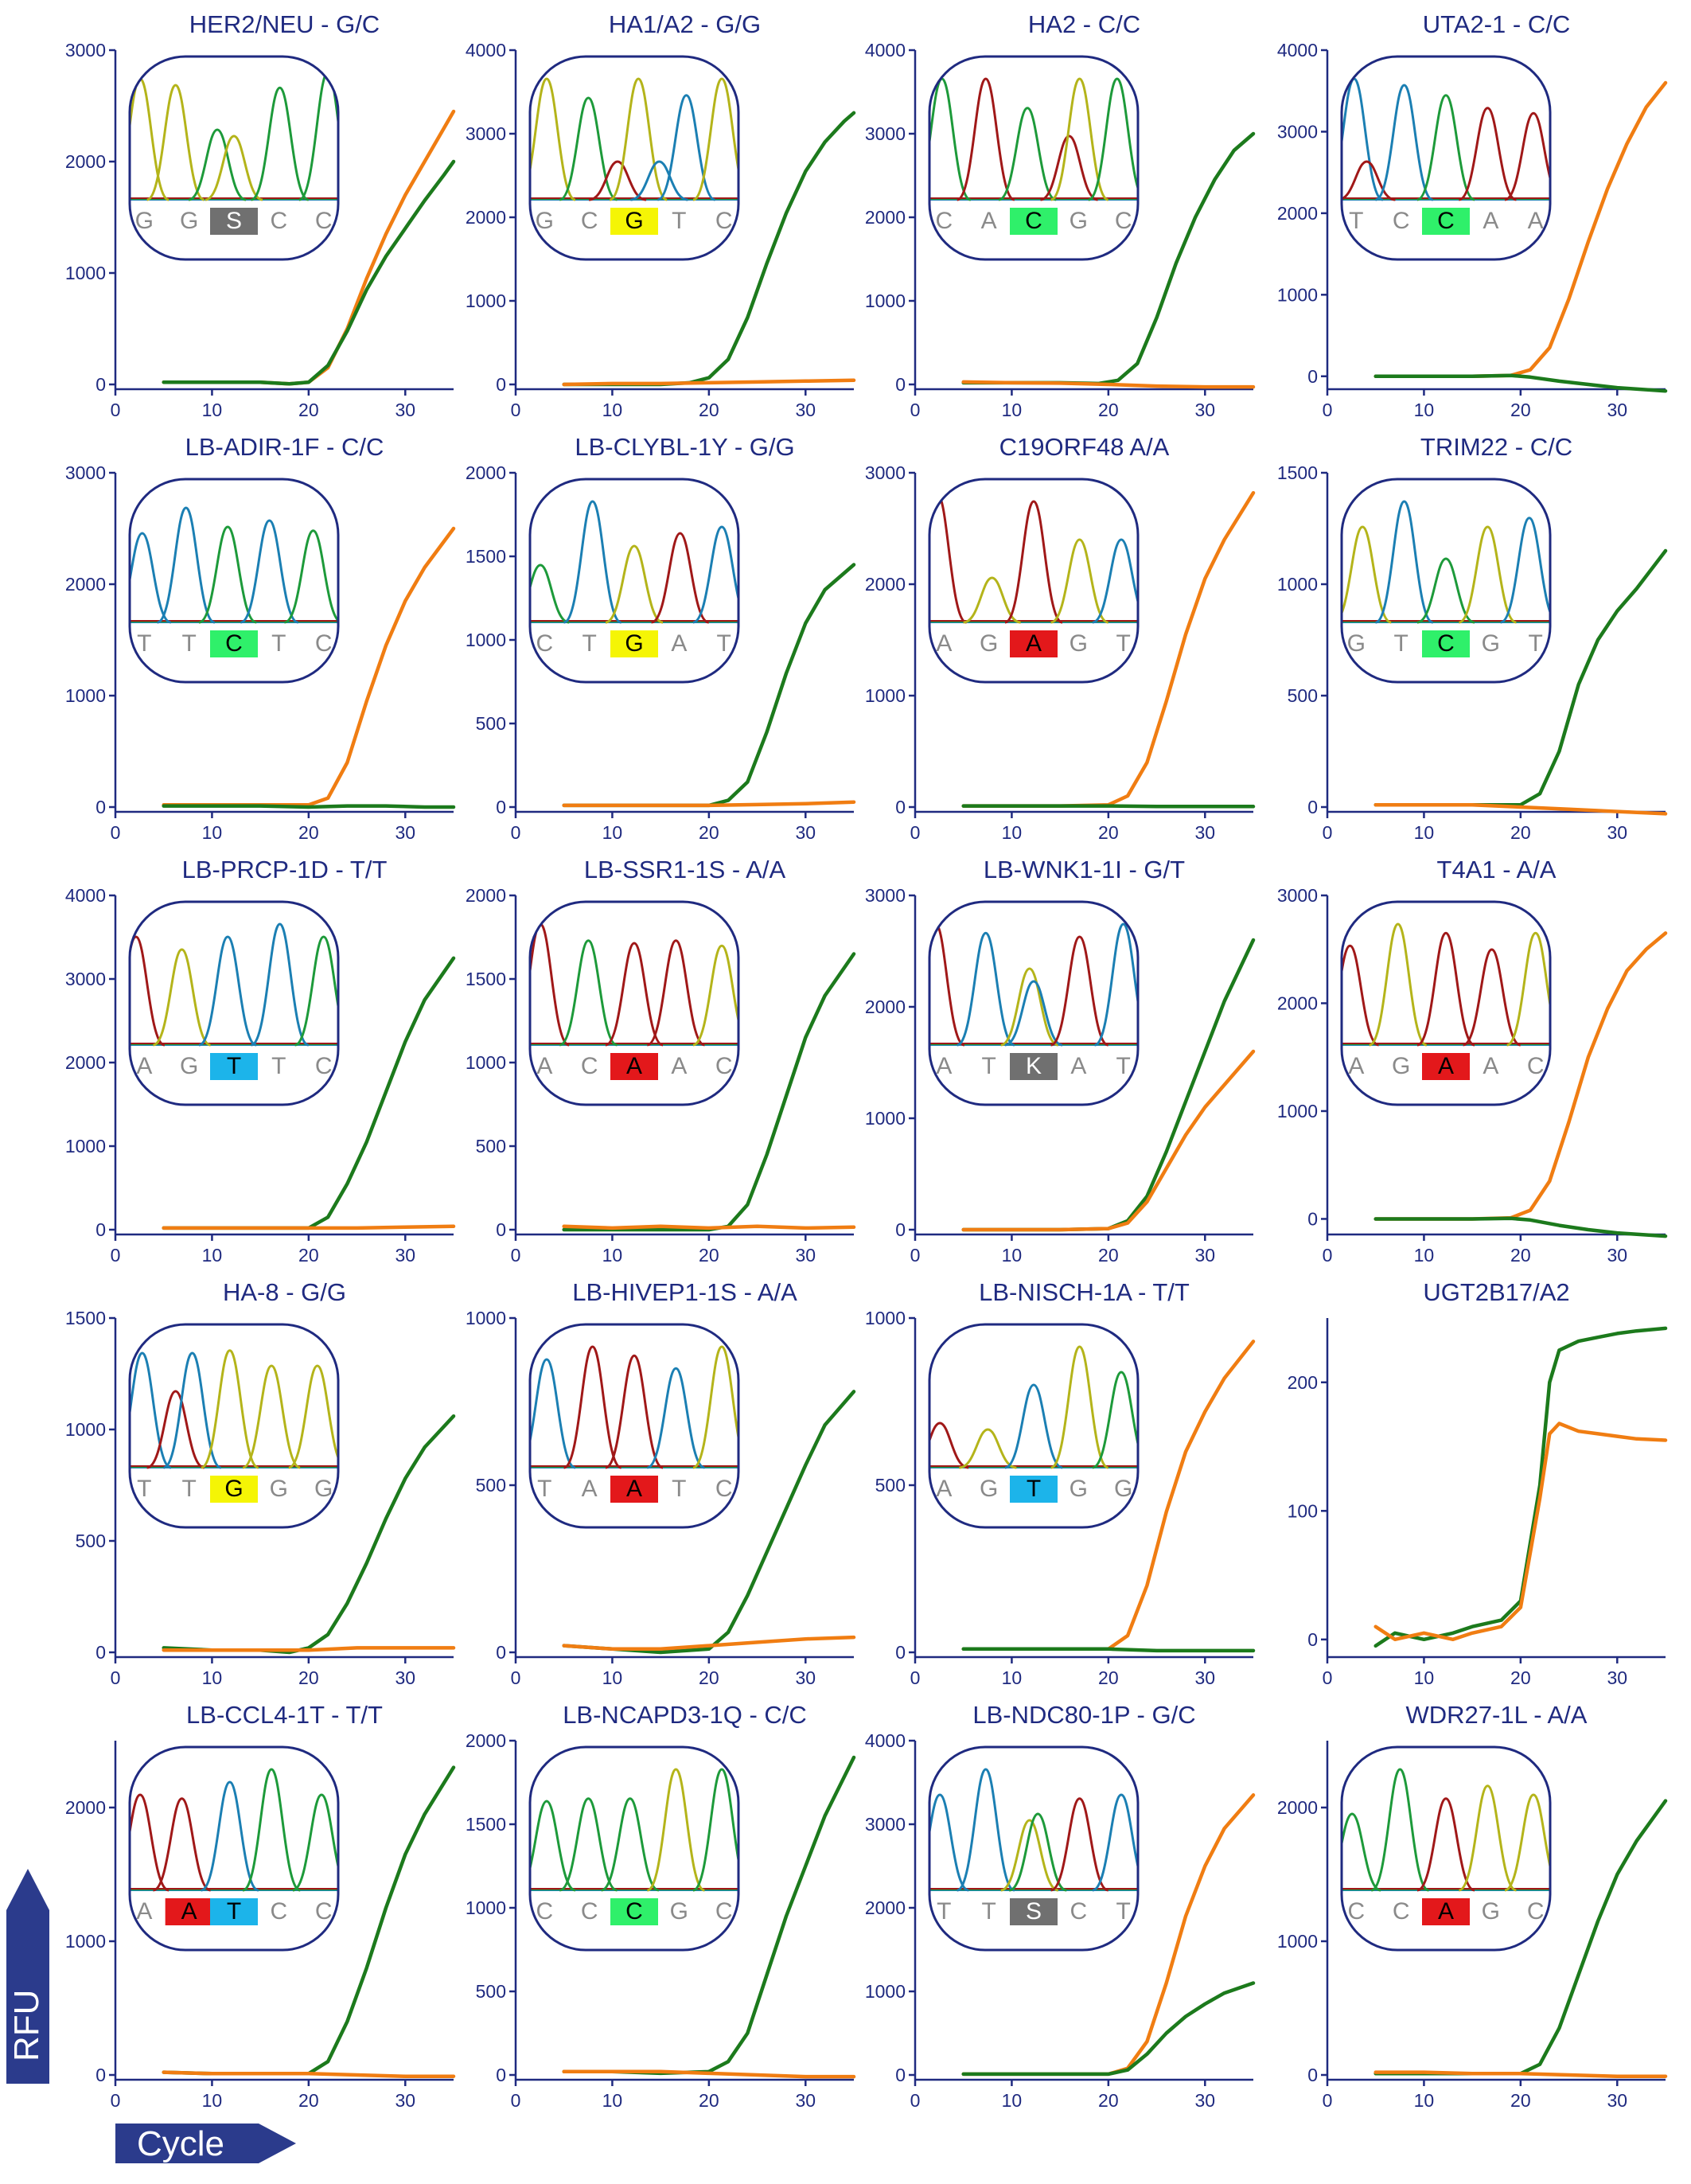 This screenshot has width=1691, height=2184. I want to click on panel-title: HA-8 - G/G, so click(284, 1292).